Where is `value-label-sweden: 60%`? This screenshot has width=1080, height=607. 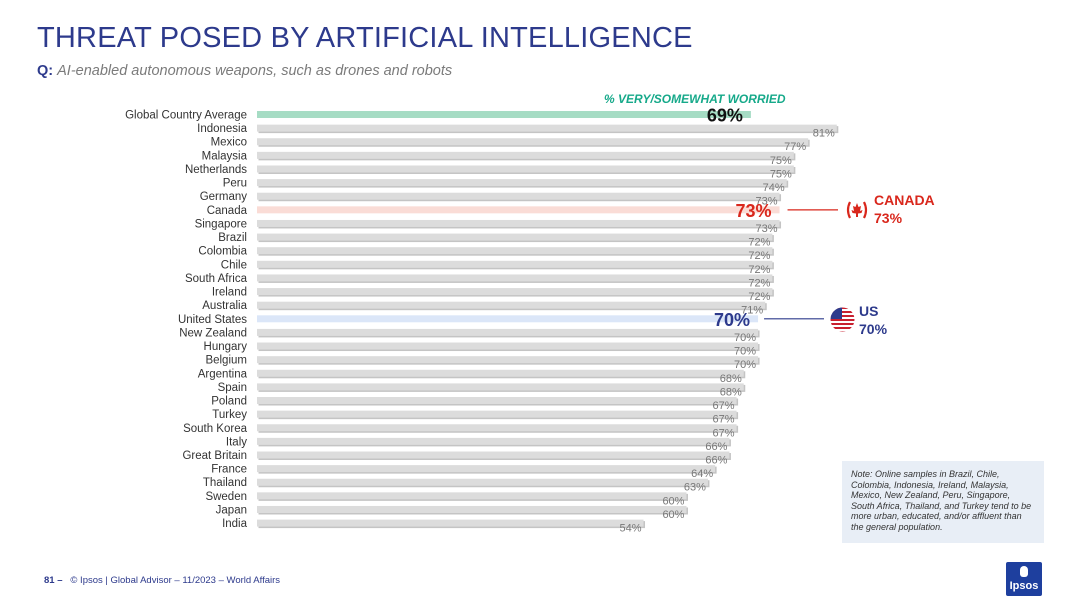 value-label-sweden: 60% is located at coordinates (673, 501).